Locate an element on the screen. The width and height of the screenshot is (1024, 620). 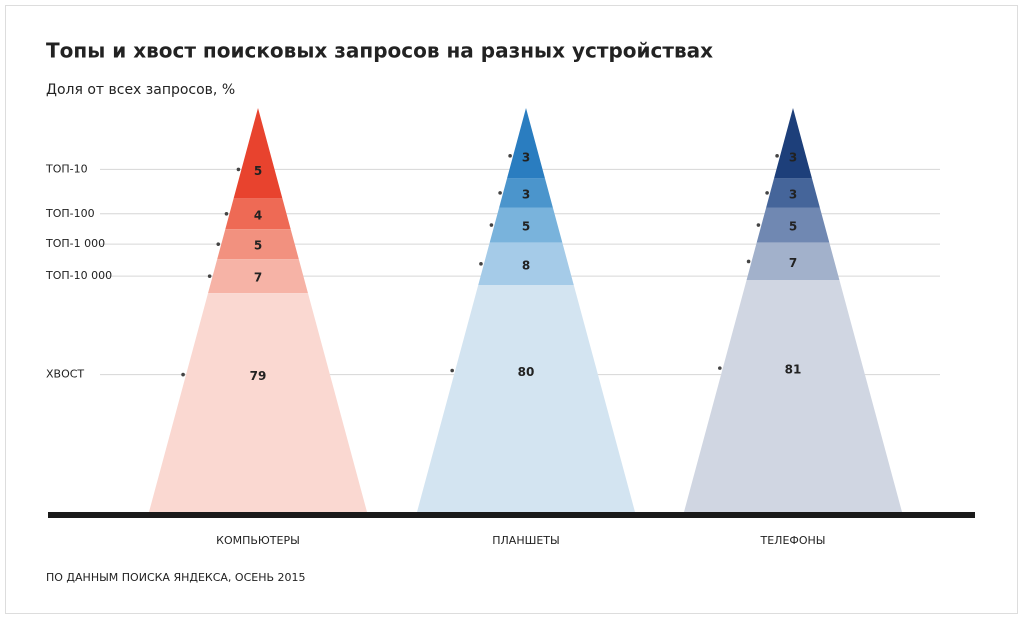
row-label: ТОП-10 000 is located at coordinates (78, 275).